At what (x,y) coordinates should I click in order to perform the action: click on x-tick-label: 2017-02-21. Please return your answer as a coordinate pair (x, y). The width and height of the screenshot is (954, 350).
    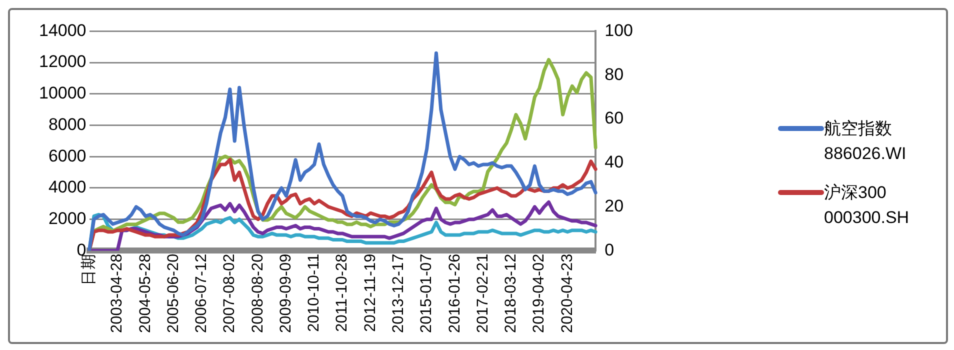
    Looking at the image, I should click on (483, 294).